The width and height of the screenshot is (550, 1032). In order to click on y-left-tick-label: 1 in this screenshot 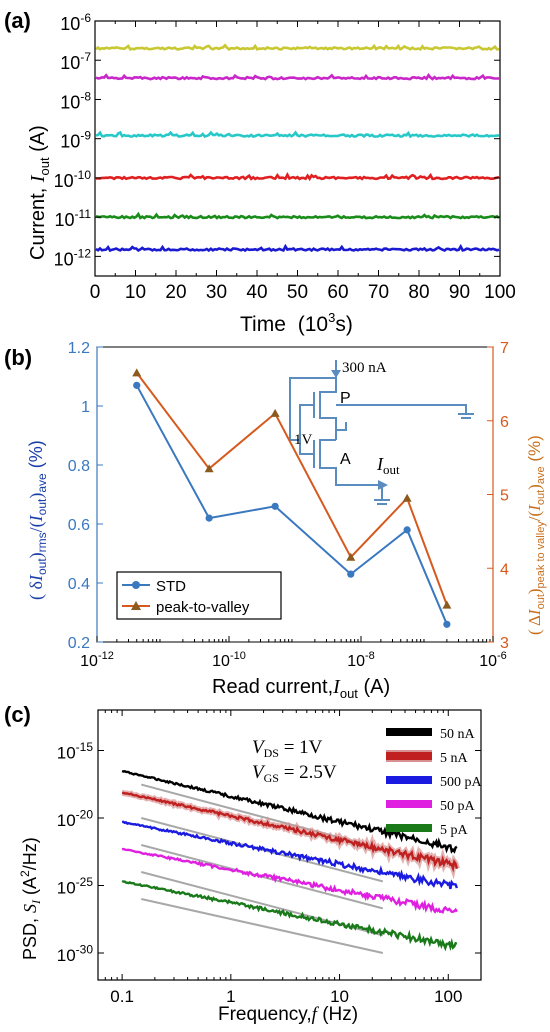, I will do `click(85, 407)`.